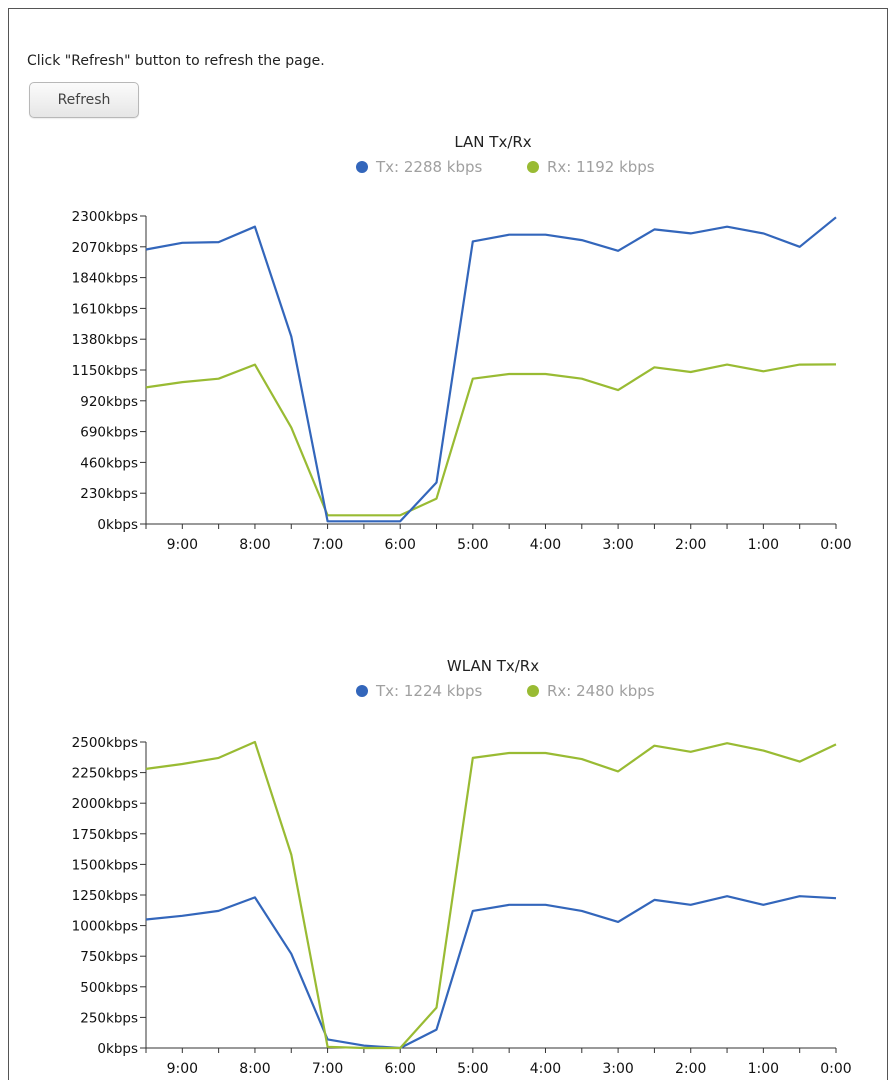 The width and height of the screenshot is (896, 1081). What do you see at coordinates (254, 545) in the screenshot?
I see `lan-x-tick-label: 8:00` at bounding box center [254, 545].